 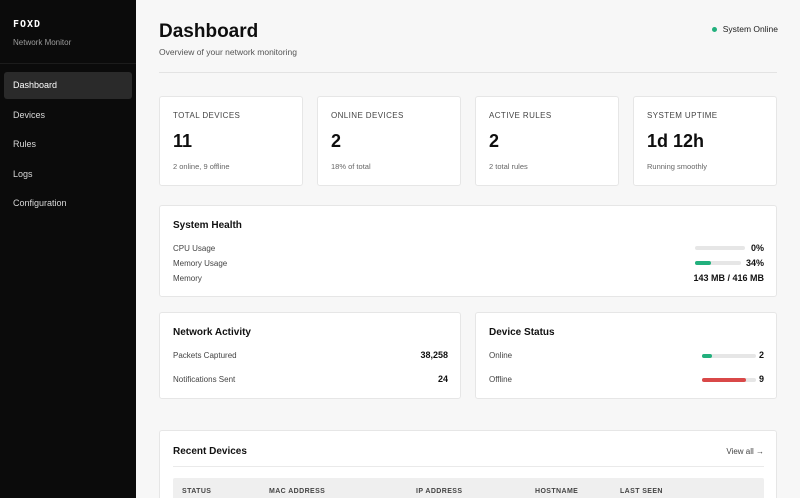 What do you see at coordinates (718, 263) in the screenshot?
I see `memory-usage-bar` at bounding box center [718, 263].